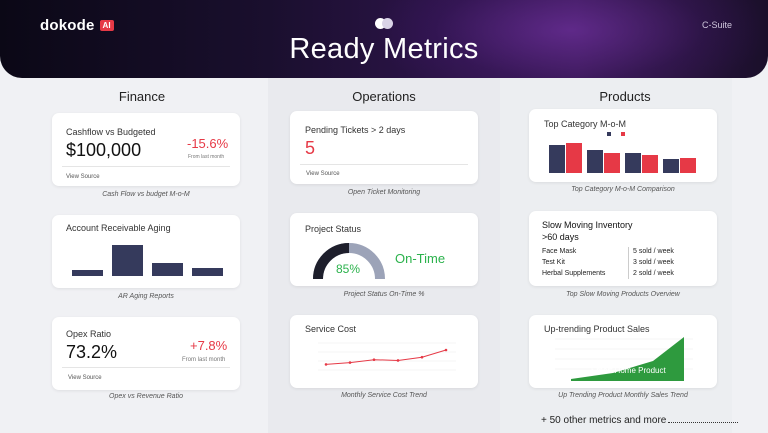 This screenshot has height=433, width=768. Describe the element at coordinates (106, 25) in the screenshot. I see `brand-ai-badge: AI` at that location.